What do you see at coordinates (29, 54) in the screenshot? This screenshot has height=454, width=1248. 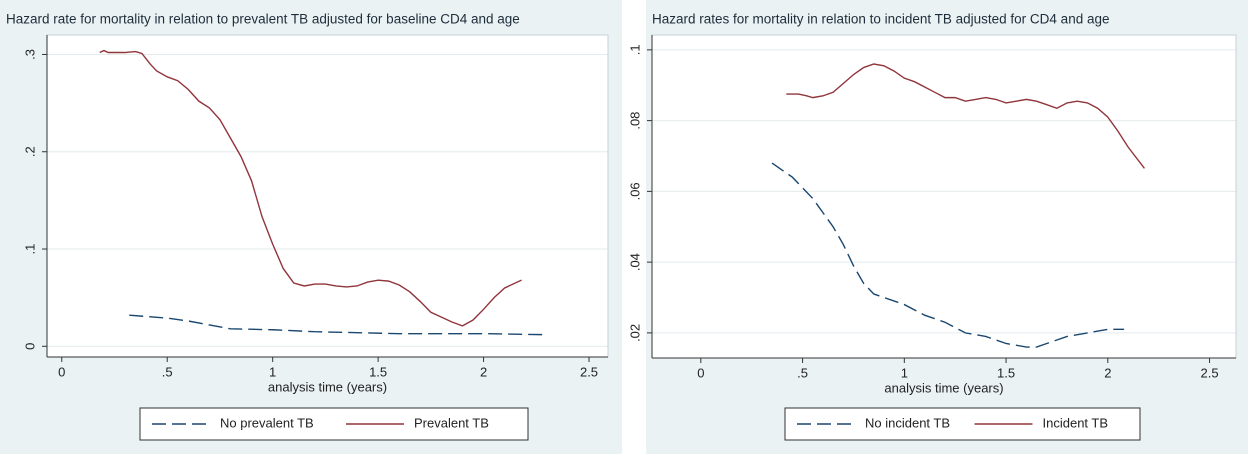 I see `y-tick-label: .3` at bounding box center [29, 54].